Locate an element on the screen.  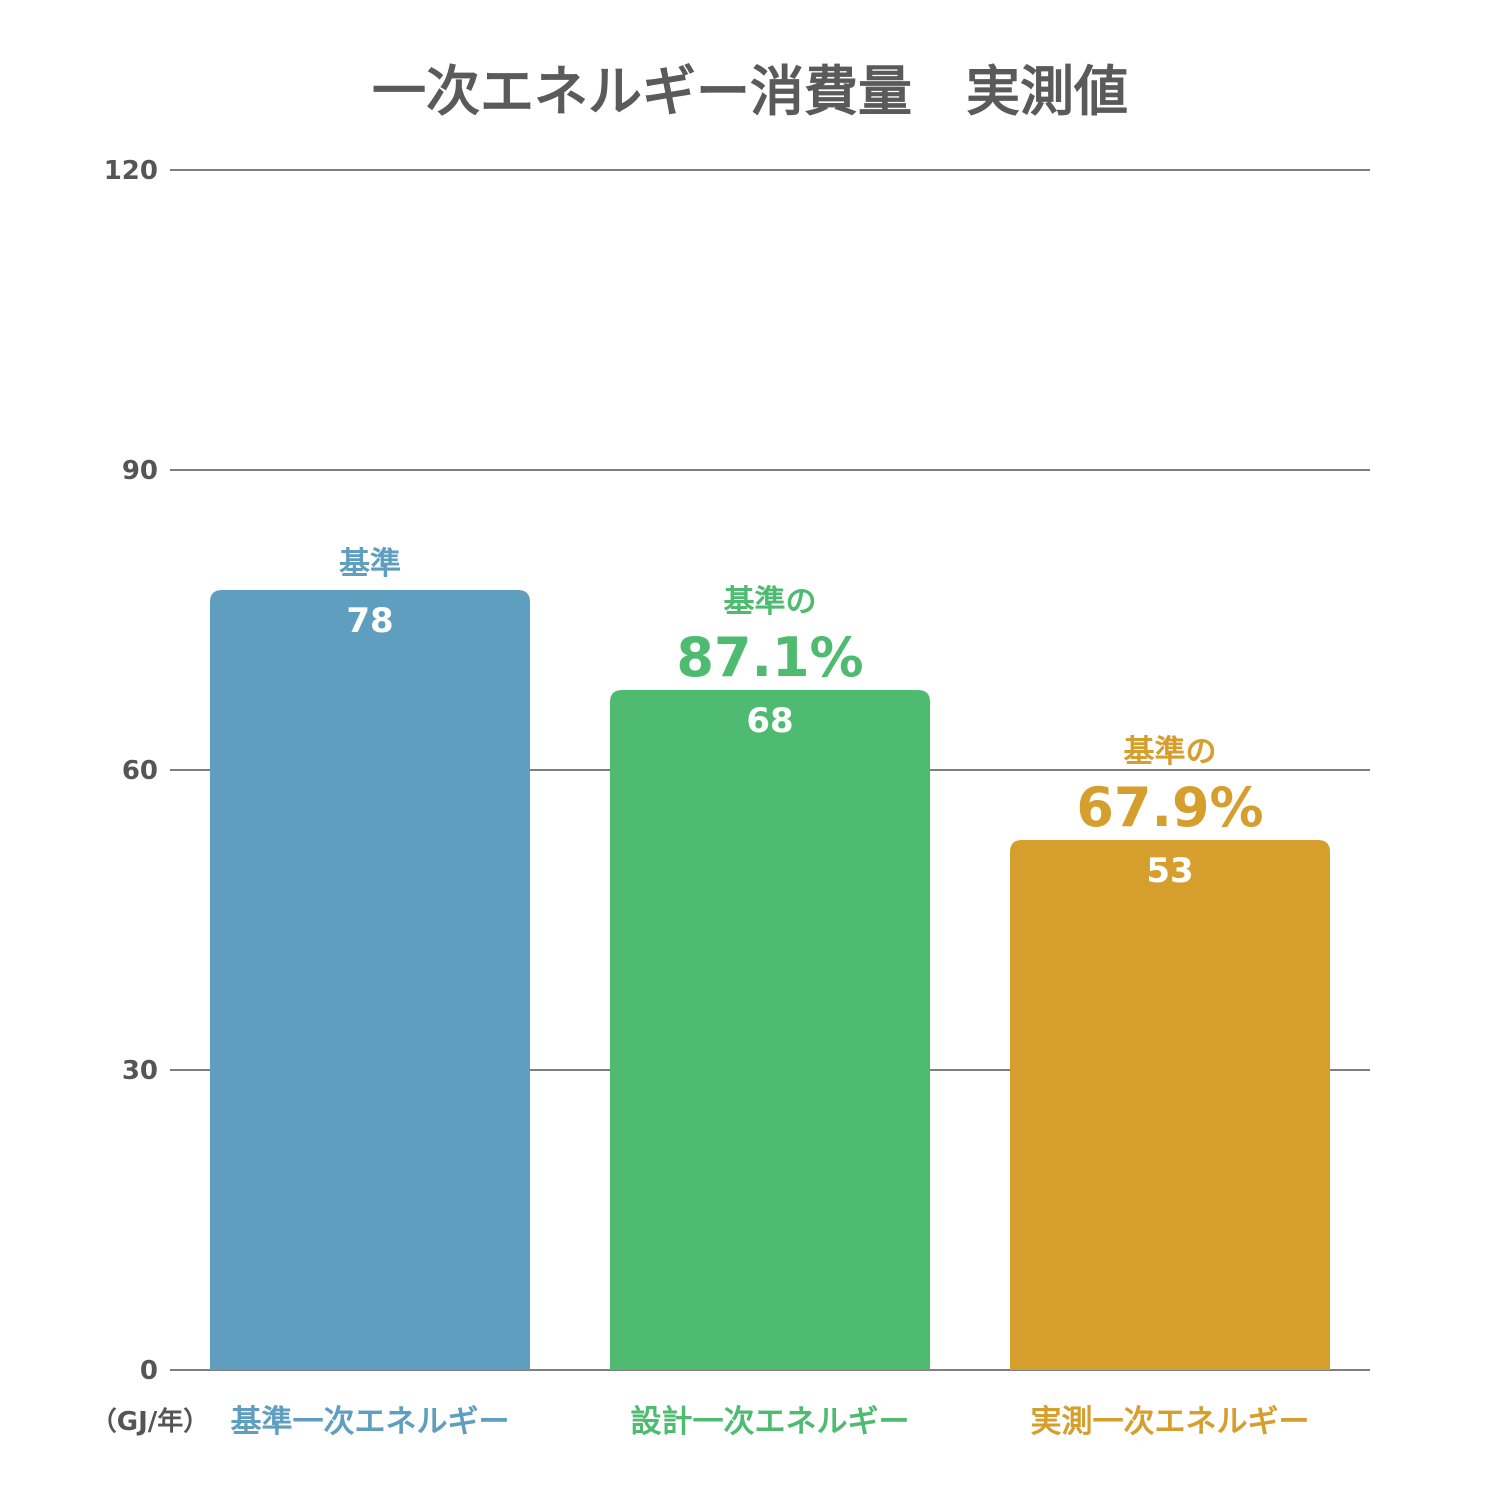
bar-value-label: 53 is located at coordinates (1169, 871).